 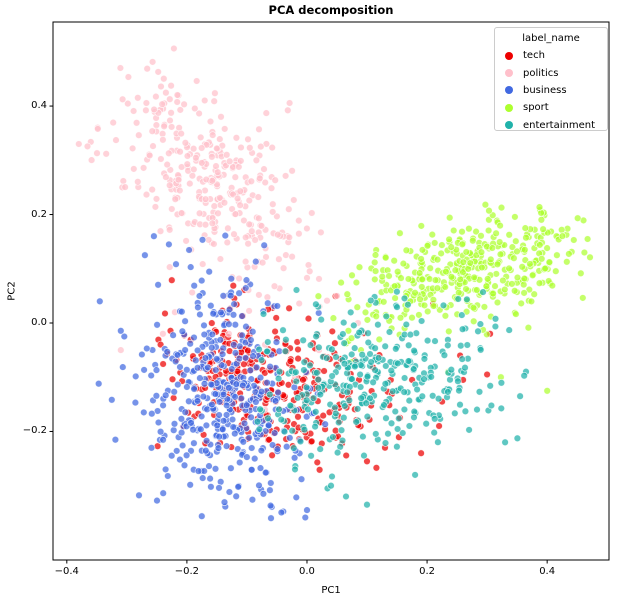 I want to click on legend-label: entertainment, so click(x=559, y=125).